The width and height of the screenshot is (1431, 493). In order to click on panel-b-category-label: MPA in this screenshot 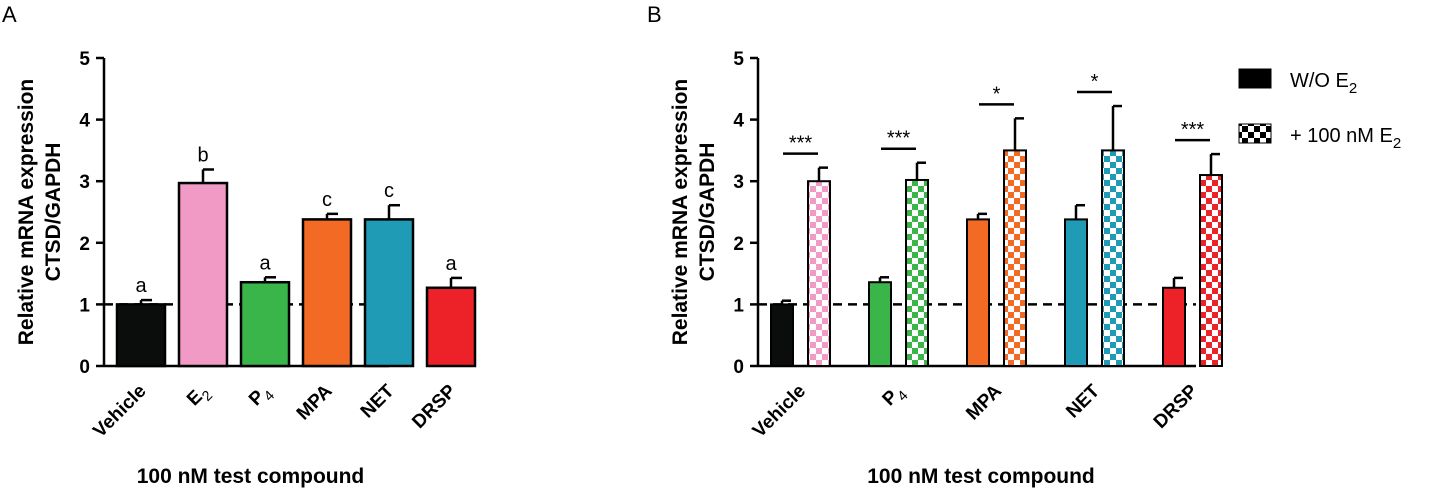, I will do `click(984, 402)`.